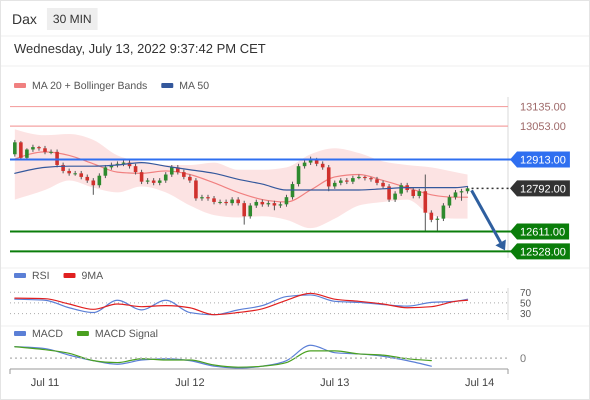 This screenshot has width=590, height=400. I want to click on ref-line-label: 12611.00, so click(543, 232).